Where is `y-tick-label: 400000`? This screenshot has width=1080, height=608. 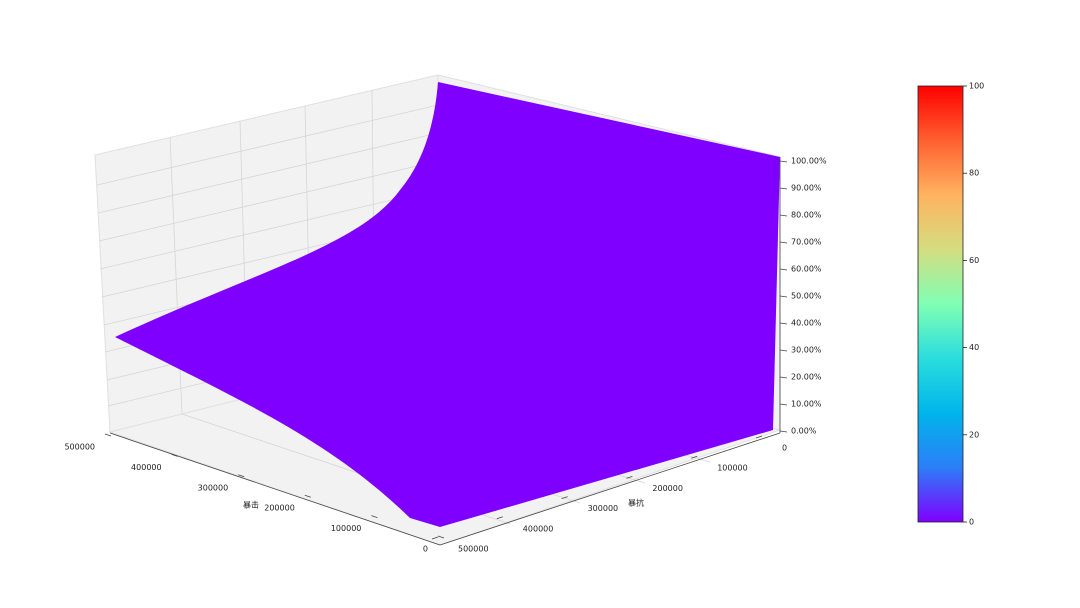
y-tick-label: 400000 is located at coordinates (538, 528).